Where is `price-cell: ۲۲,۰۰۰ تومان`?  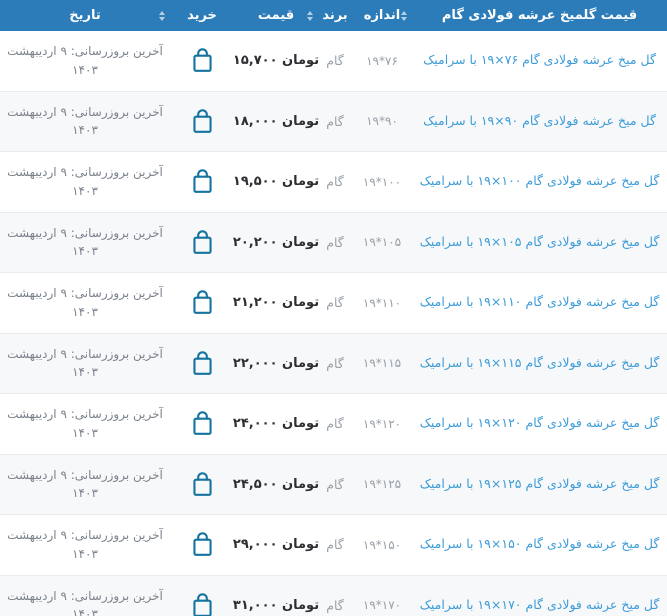
price-cell: ۲۲,۰۰۰ تومان is located at coordinates (276, 364).